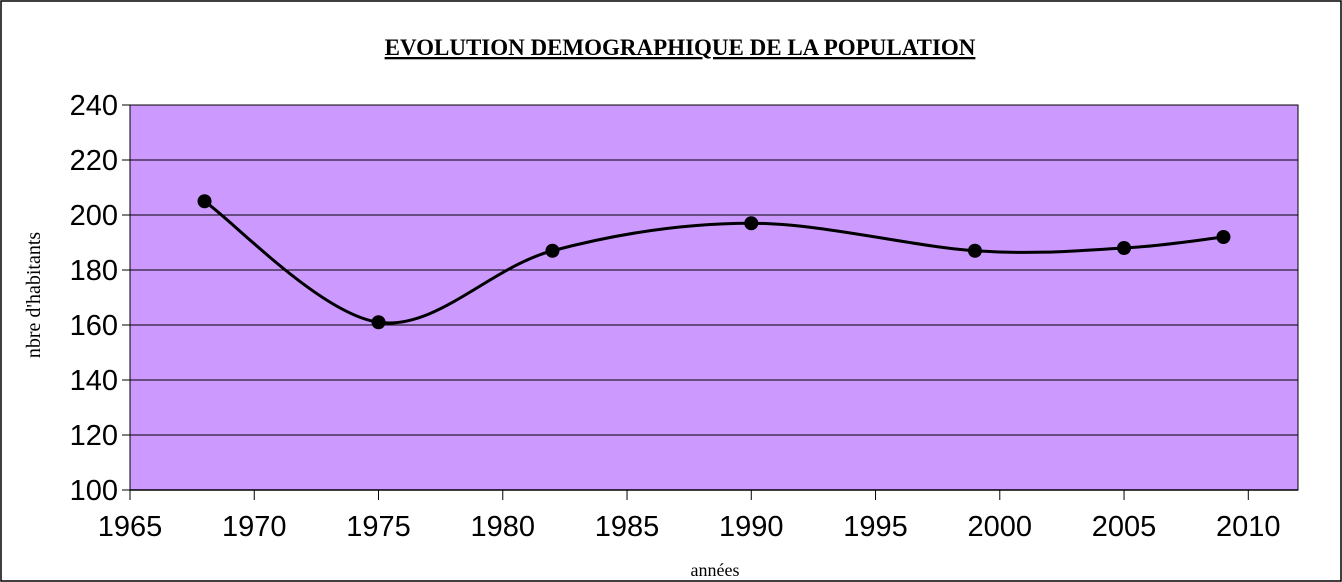 The height and width of the screenshot is (582, 1342). Describe the element at coordinates (130, 527) in the screenshot. I see `x-tick-label: 1965` at that location.